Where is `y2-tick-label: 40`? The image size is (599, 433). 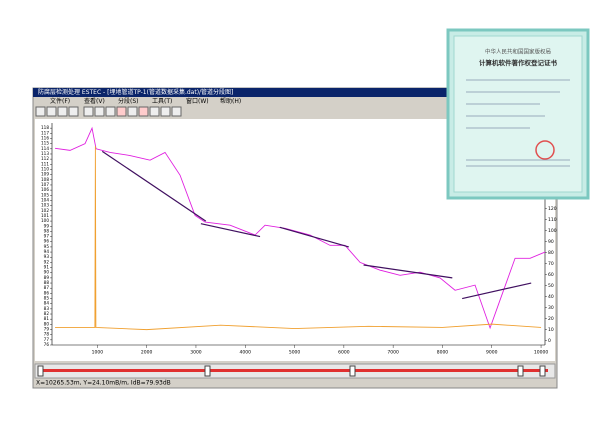
y2-tick-label: 40 is located at coordinates (551, 297).